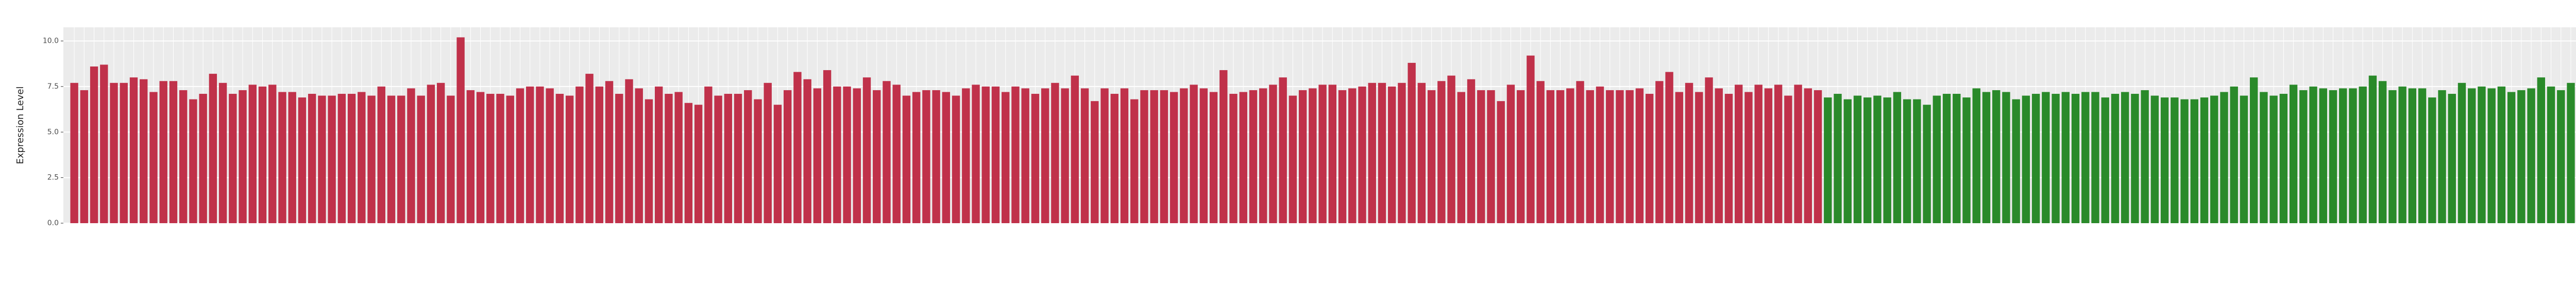  Describe the element at coordinates (53, 132) in the screenshot. I see `y-tick-label: 5.0` at that location.